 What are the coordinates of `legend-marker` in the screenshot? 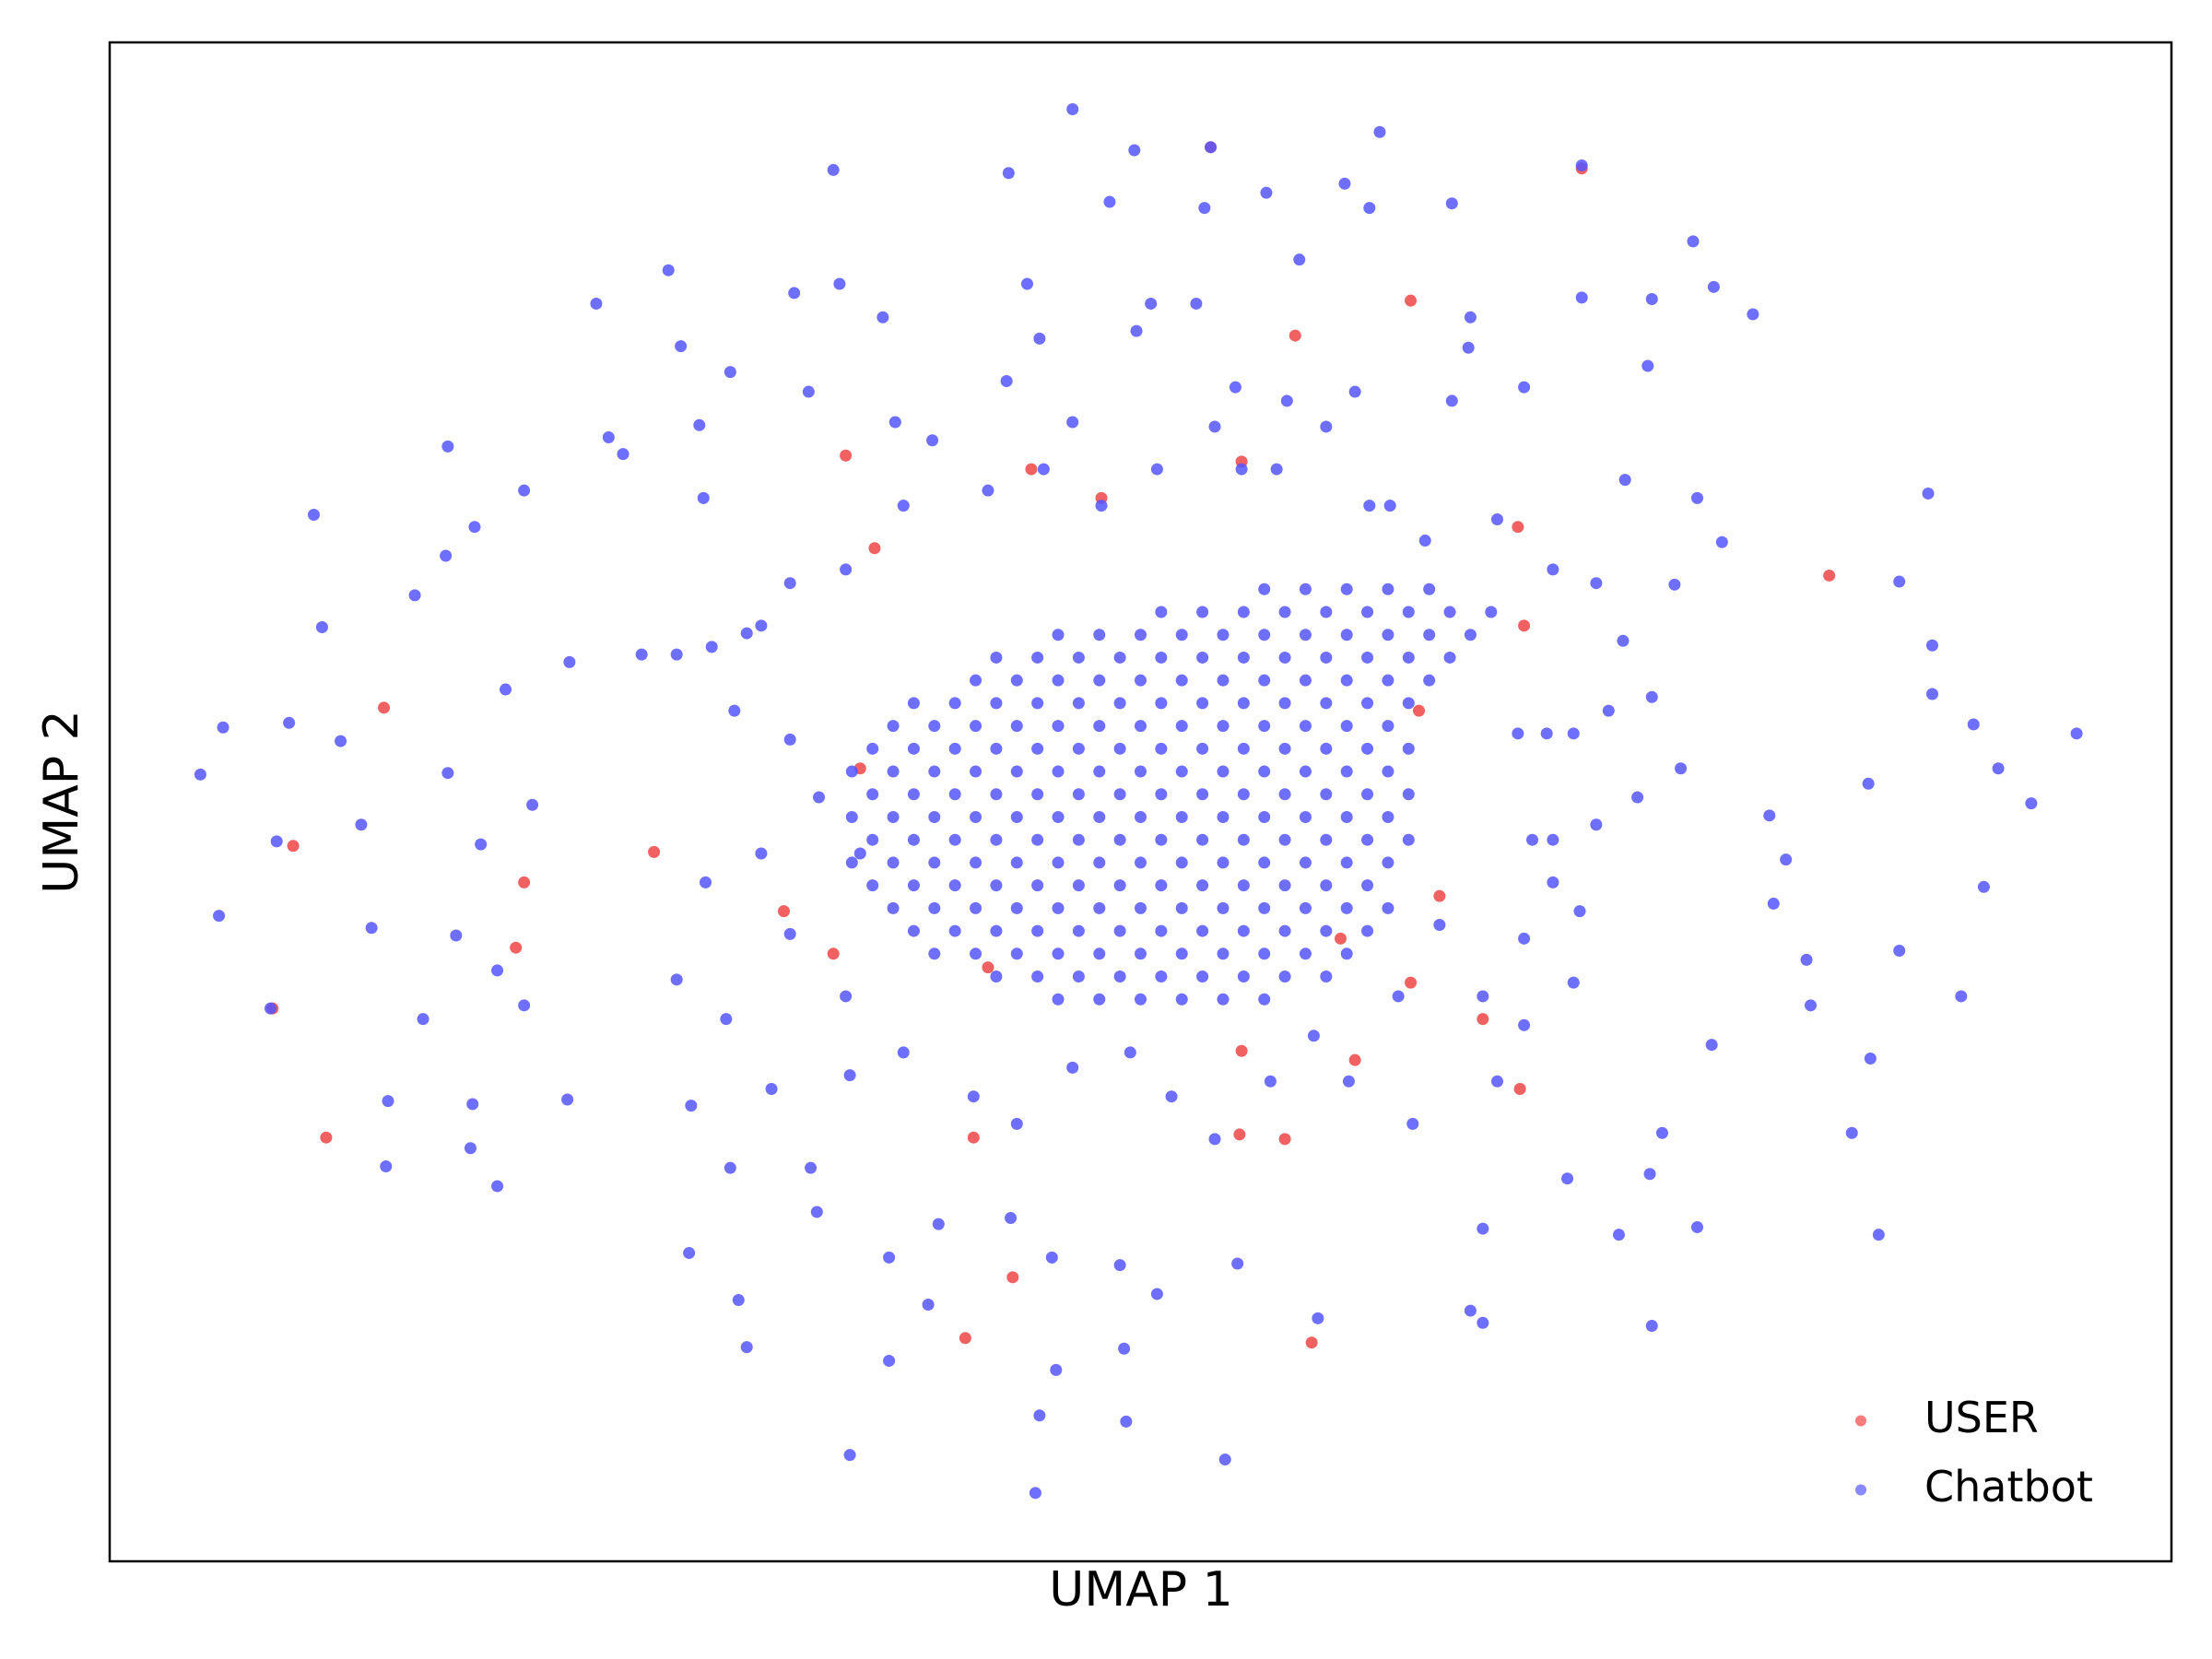 It's located at (1860, 1421).